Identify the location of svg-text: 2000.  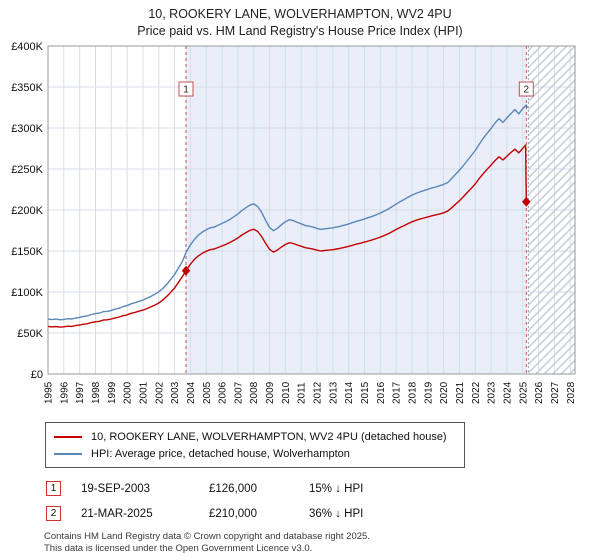
(128, 392).